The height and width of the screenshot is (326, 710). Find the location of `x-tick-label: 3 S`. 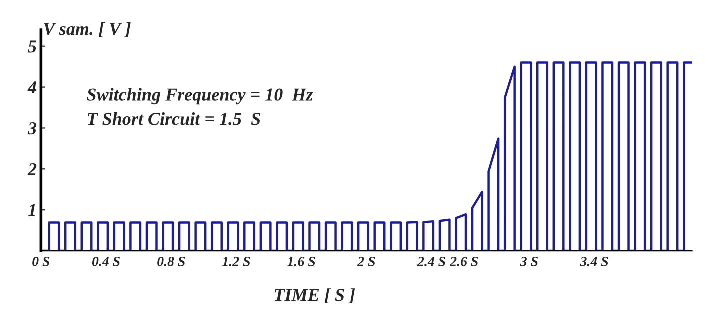

x-tick-label: 3 S is located at coordinates (529, 261).